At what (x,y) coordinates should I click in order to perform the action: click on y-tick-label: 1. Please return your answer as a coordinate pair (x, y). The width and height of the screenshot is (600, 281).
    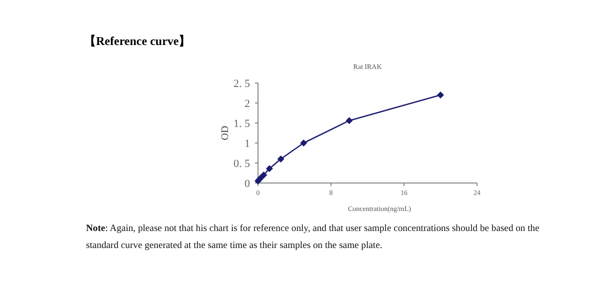
    Looking at the image, I should click on (247, 144).